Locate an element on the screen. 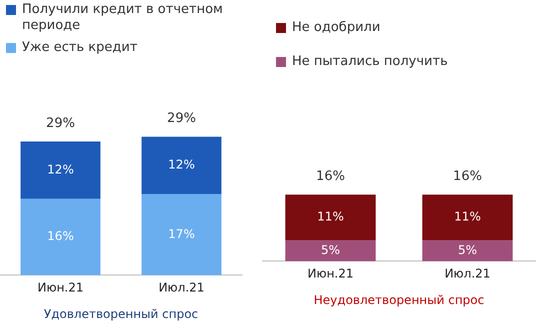 The height and width of the screenshot is (326, 536). data-label: 16% is located at coordinates (60, 236).